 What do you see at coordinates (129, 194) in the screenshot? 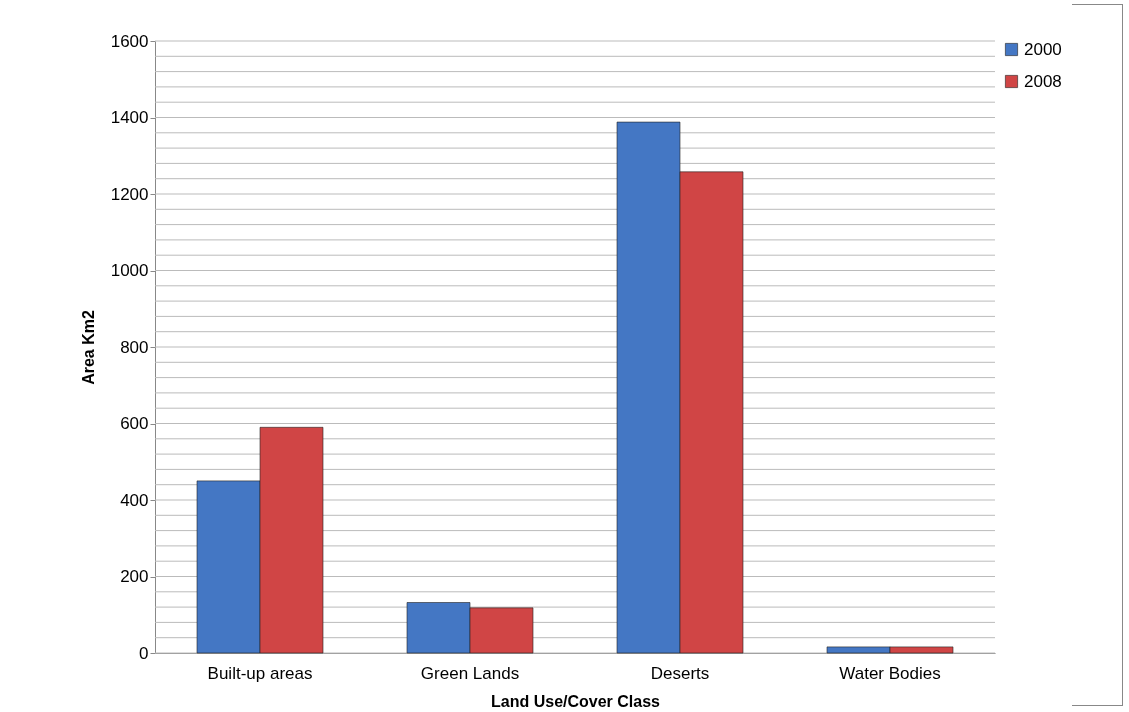
I see `y-tick-label: 1200` at bounding box center [129, 194].